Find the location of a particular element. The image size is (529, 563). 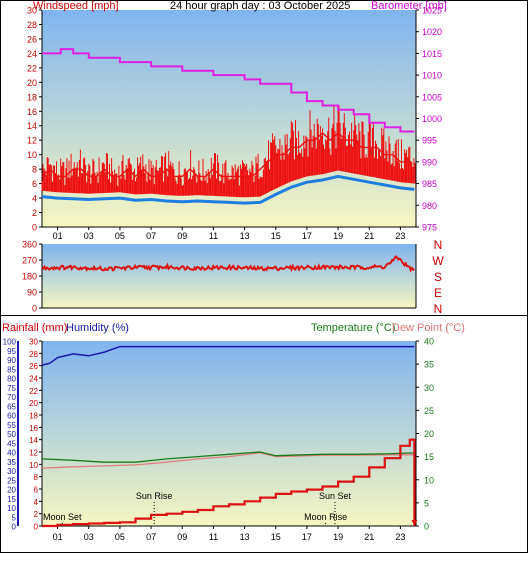

humidity-y-tick-label: 40 is located at coordinates (11, 453).